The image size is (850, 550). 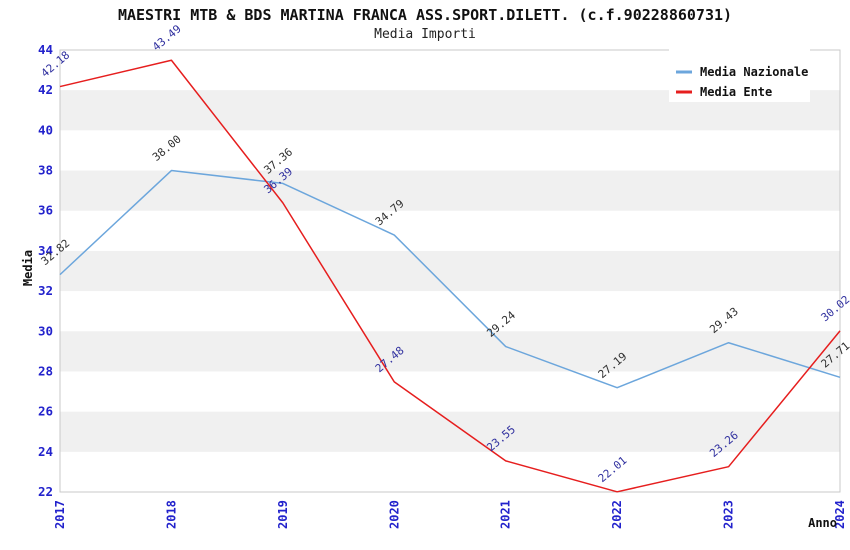 I want to click on chart-subtitle: Media Importi, so click(x=425, y=34).